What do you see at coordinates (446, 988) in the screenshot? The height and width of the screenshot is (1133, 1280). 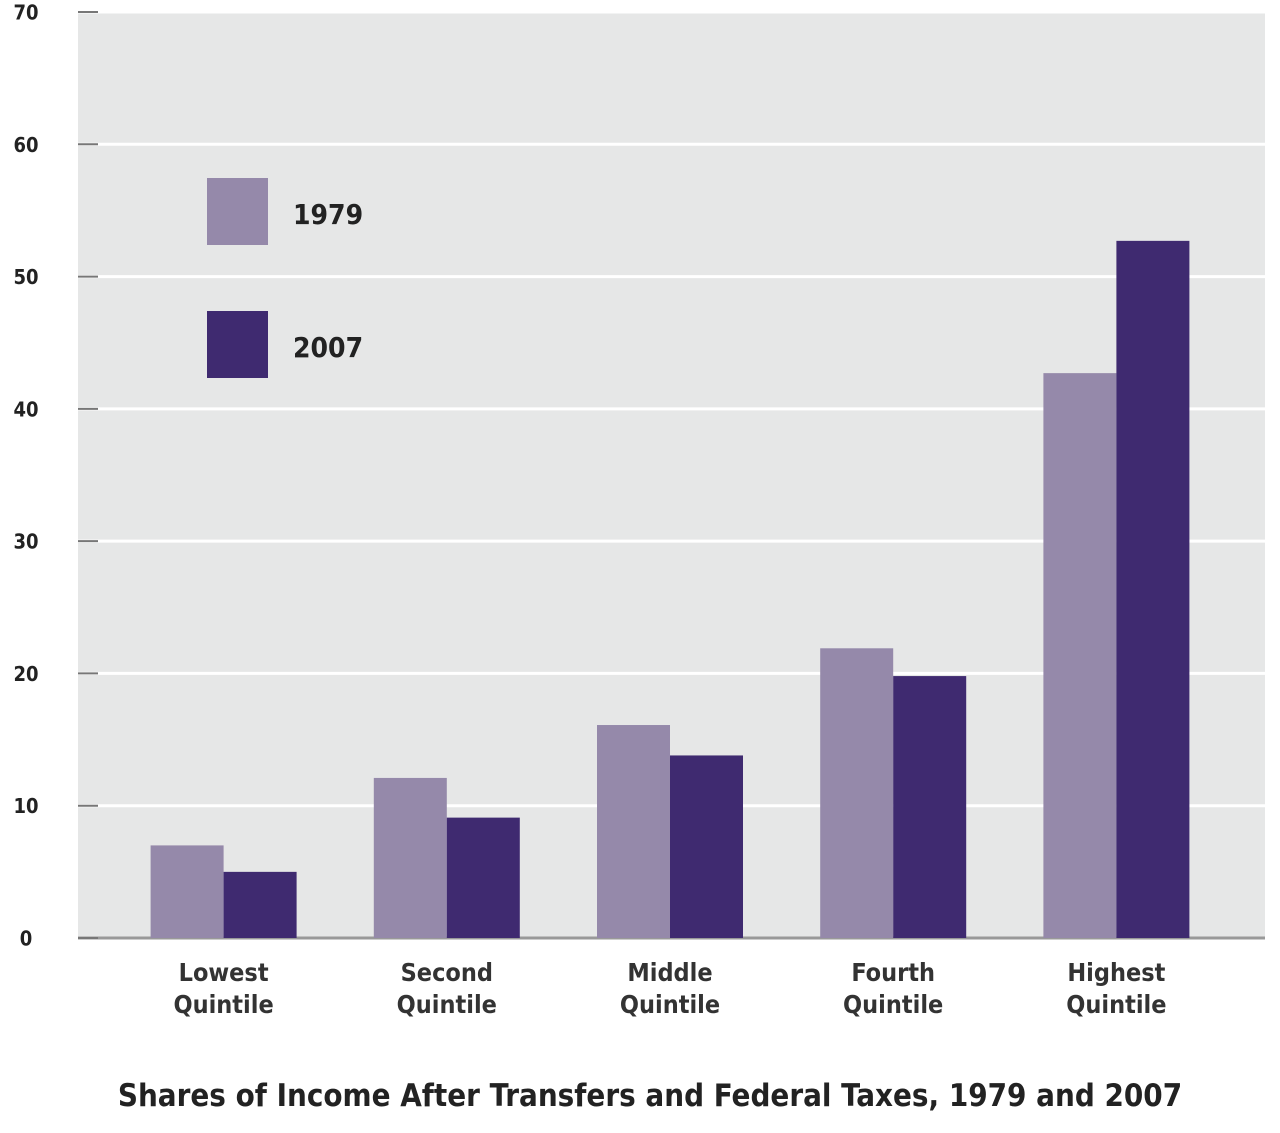 I see `x-tick-label: Second Quintile` at bounding box center [446, 988].